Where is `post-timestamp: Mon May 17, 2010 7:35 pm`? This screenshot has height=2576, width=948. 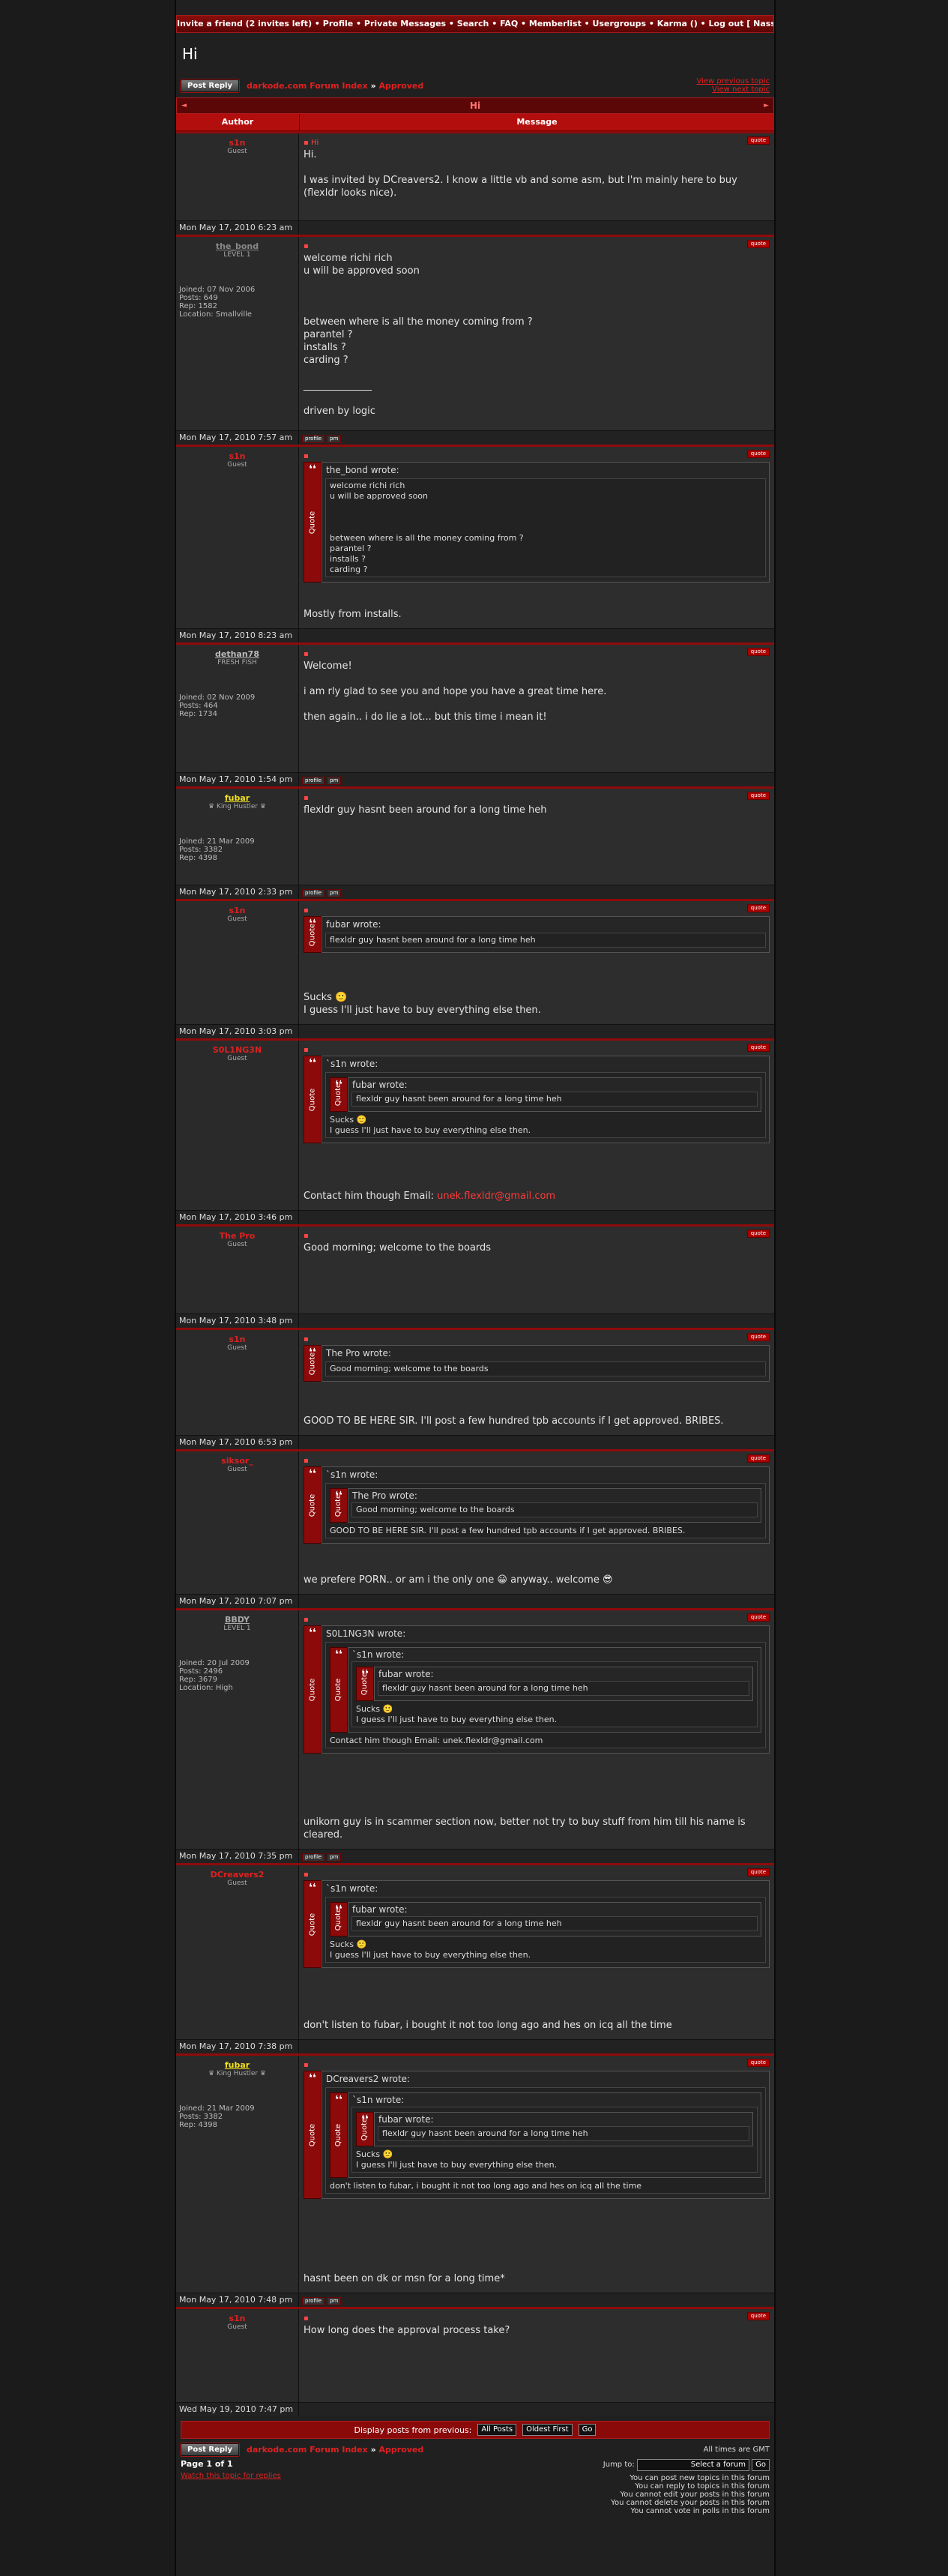 post-timestamp: Mon May 17, 2010 7:35 pm is located at coordinates (237, 1856).